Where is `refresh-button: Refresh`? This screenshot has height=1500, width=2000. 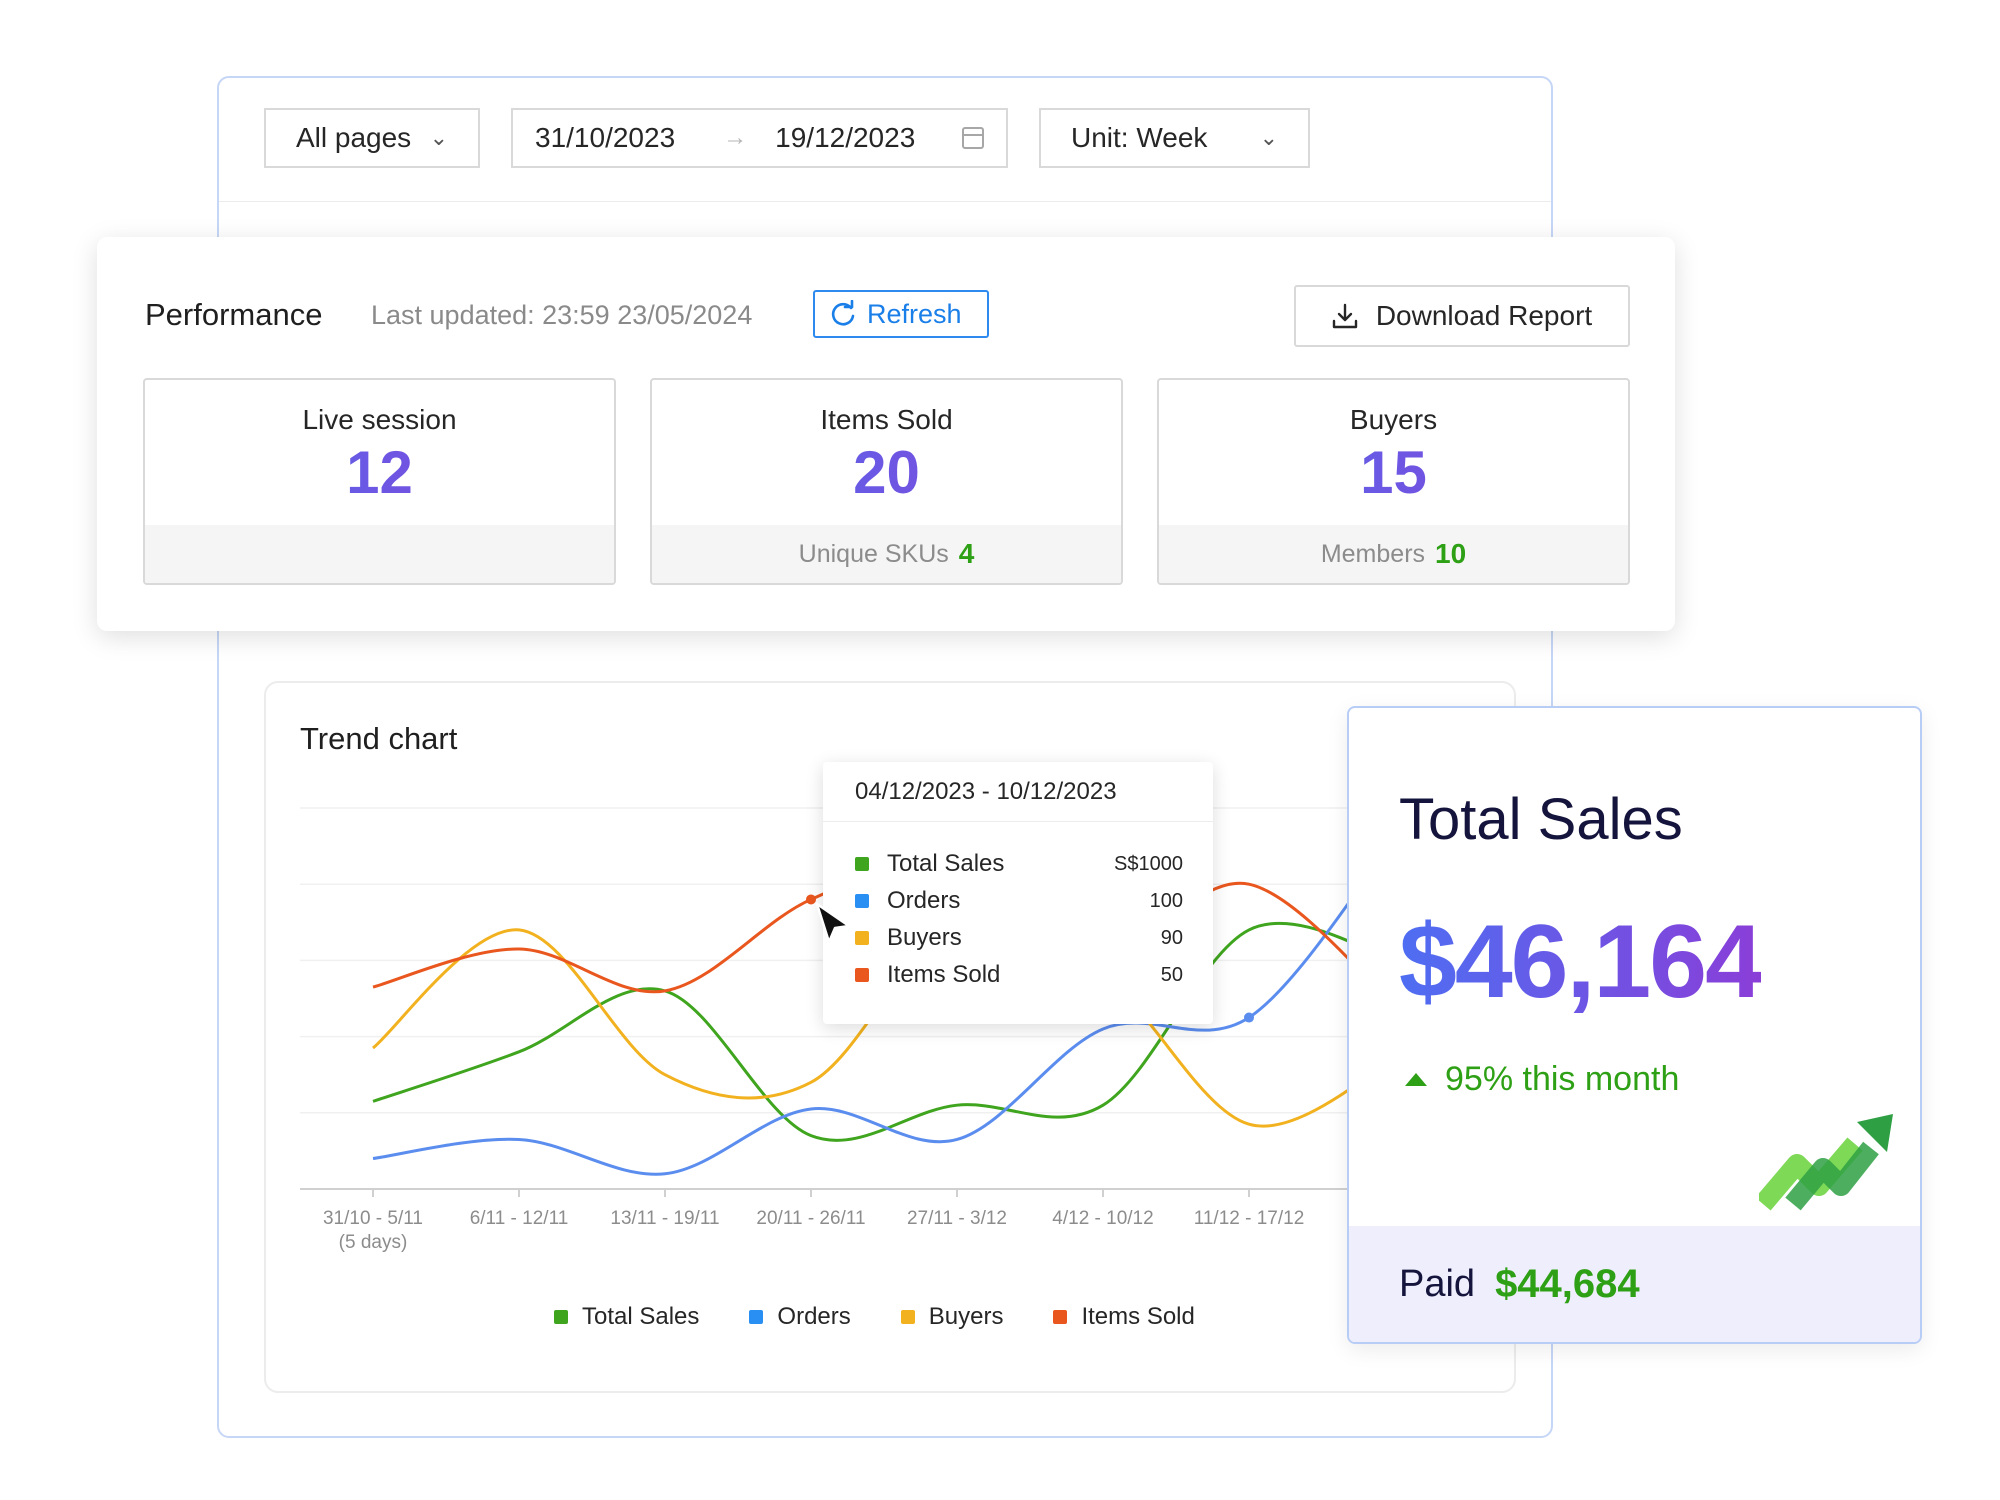
refresh-button: Refresh is located at coordinates (901, 314).